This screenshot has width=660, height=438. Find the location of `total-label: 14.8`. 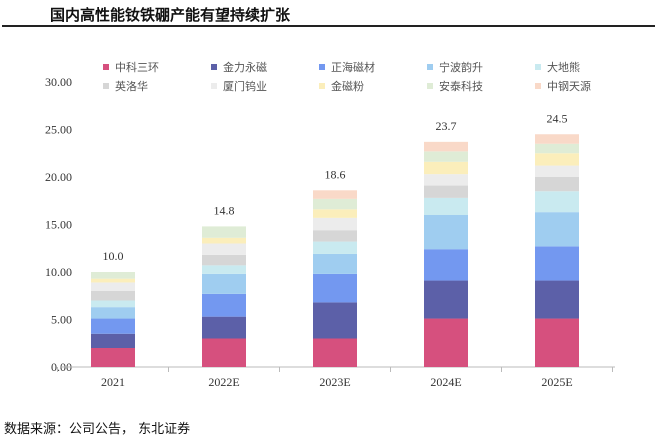

total-label: 14.8 is located at coordinates (224, 210).